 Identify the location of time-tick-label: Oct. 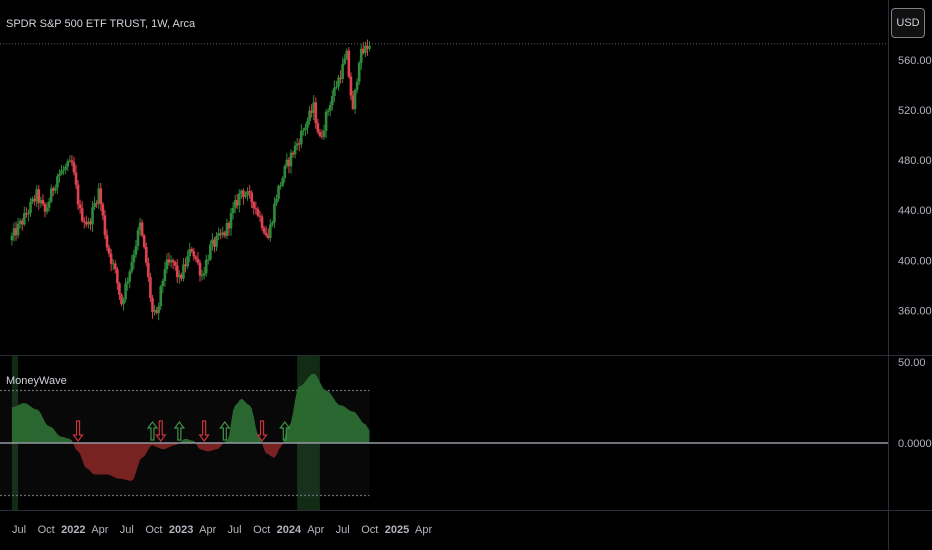
(46, 530).